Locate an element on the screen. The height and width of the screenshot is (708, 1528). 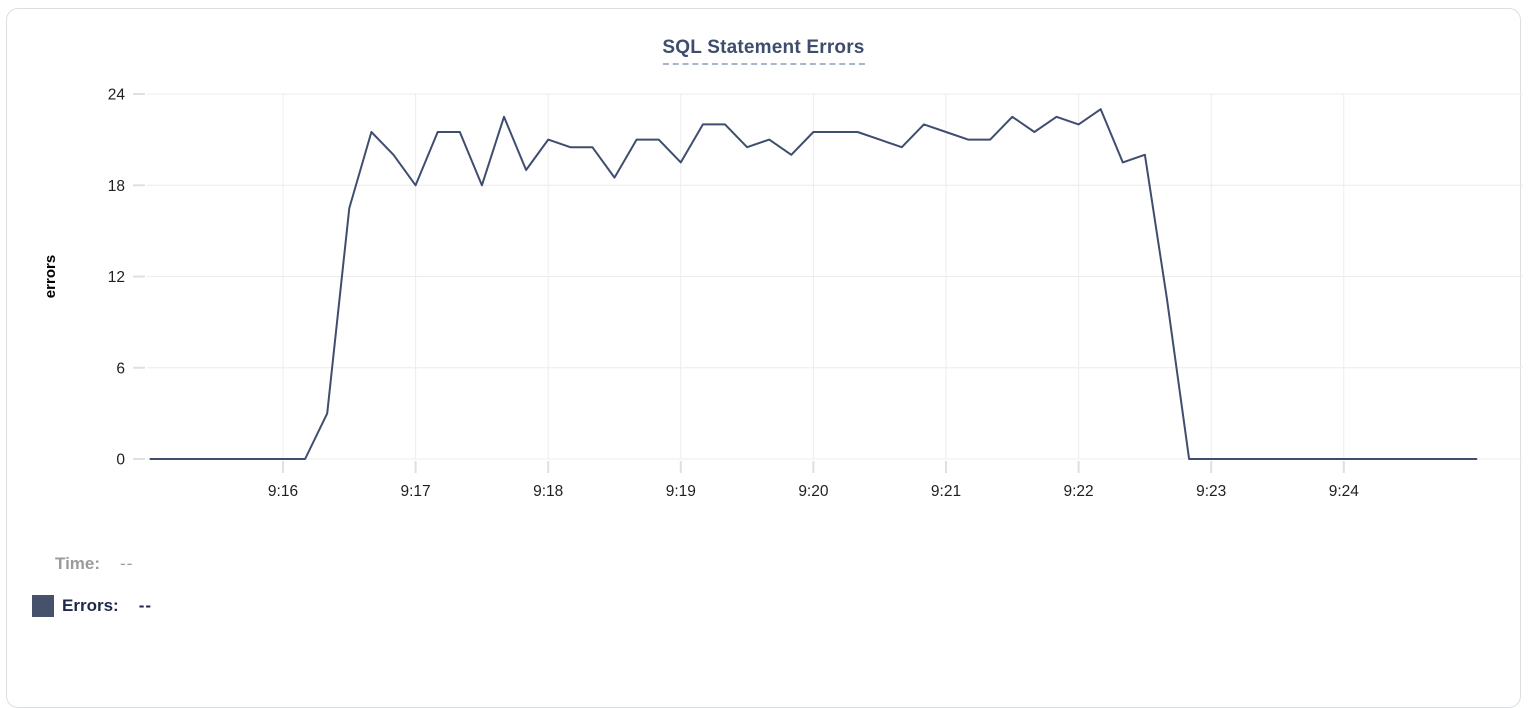
chart-title-link: SQL Statement Errors is located at coordinates (763, 51).